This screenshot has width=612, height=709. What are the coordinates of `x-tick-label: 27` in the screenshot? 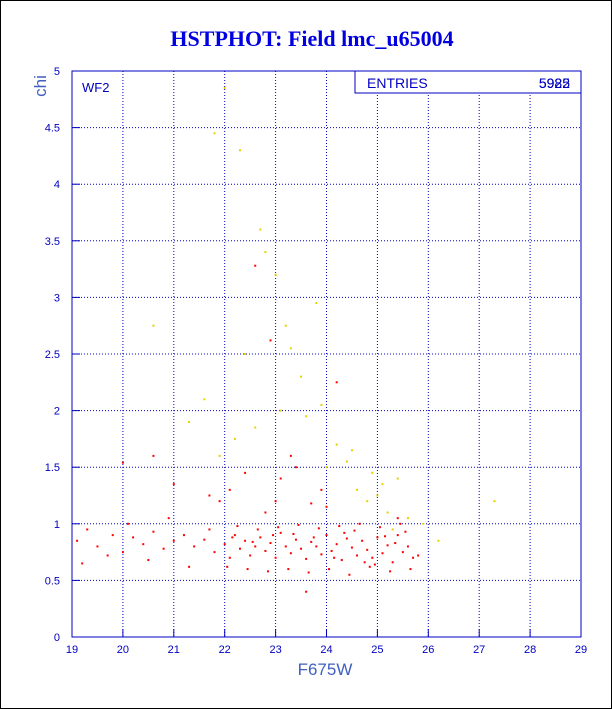 It's located at (479, 650).